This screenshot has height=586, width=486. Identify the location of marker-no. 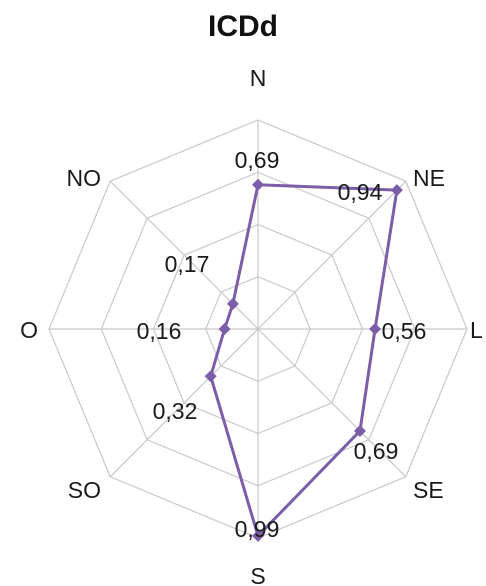
(232, 303).